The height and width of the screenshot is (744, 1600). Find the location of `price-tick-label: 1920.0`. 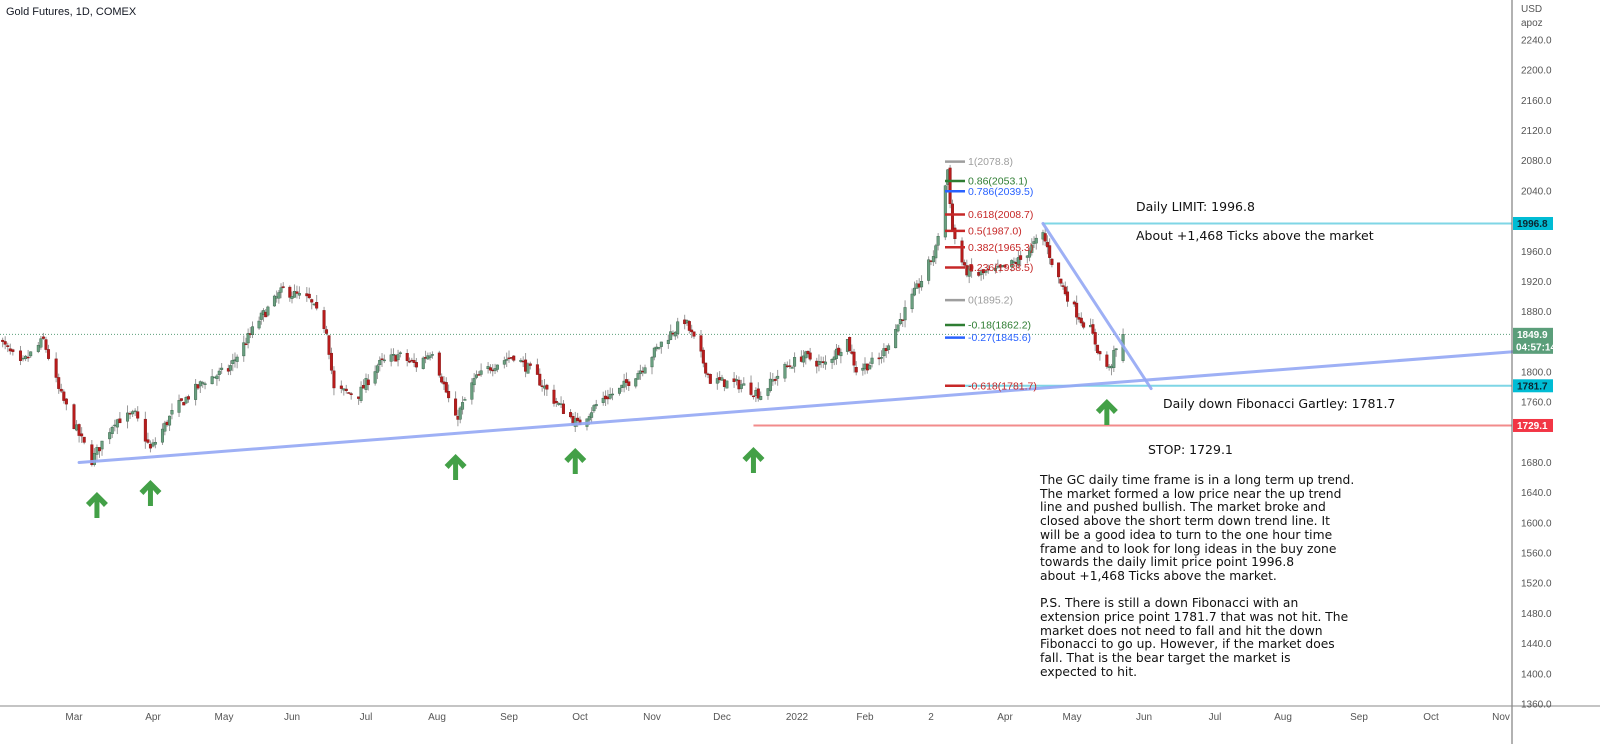

price-tick-label: 1920.0 is located at coordinates (1536, 282).